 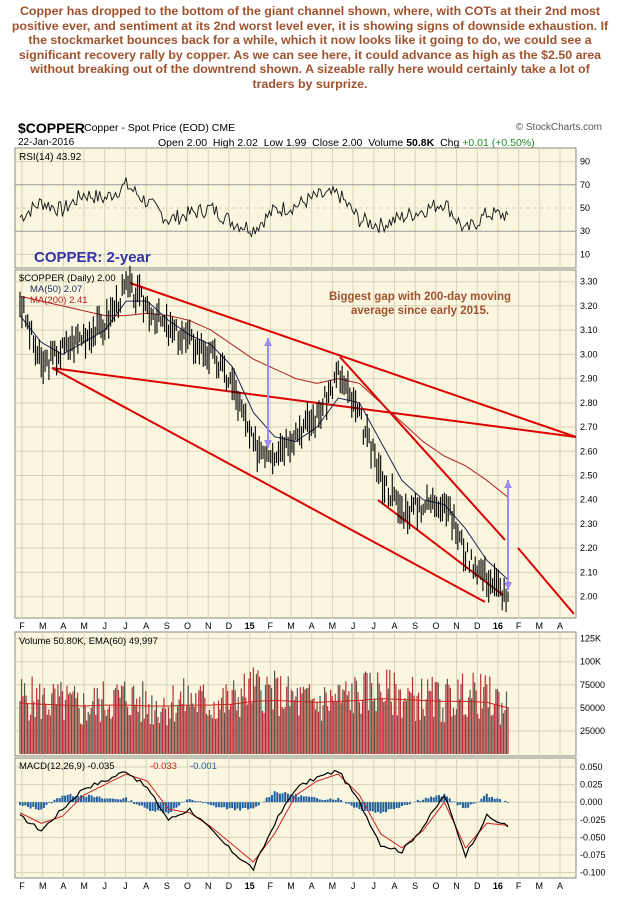 What do you see at coordinates (352, 143) in the screenshot?
I see `close-value: 2.00` at bounding box center [352, 143].